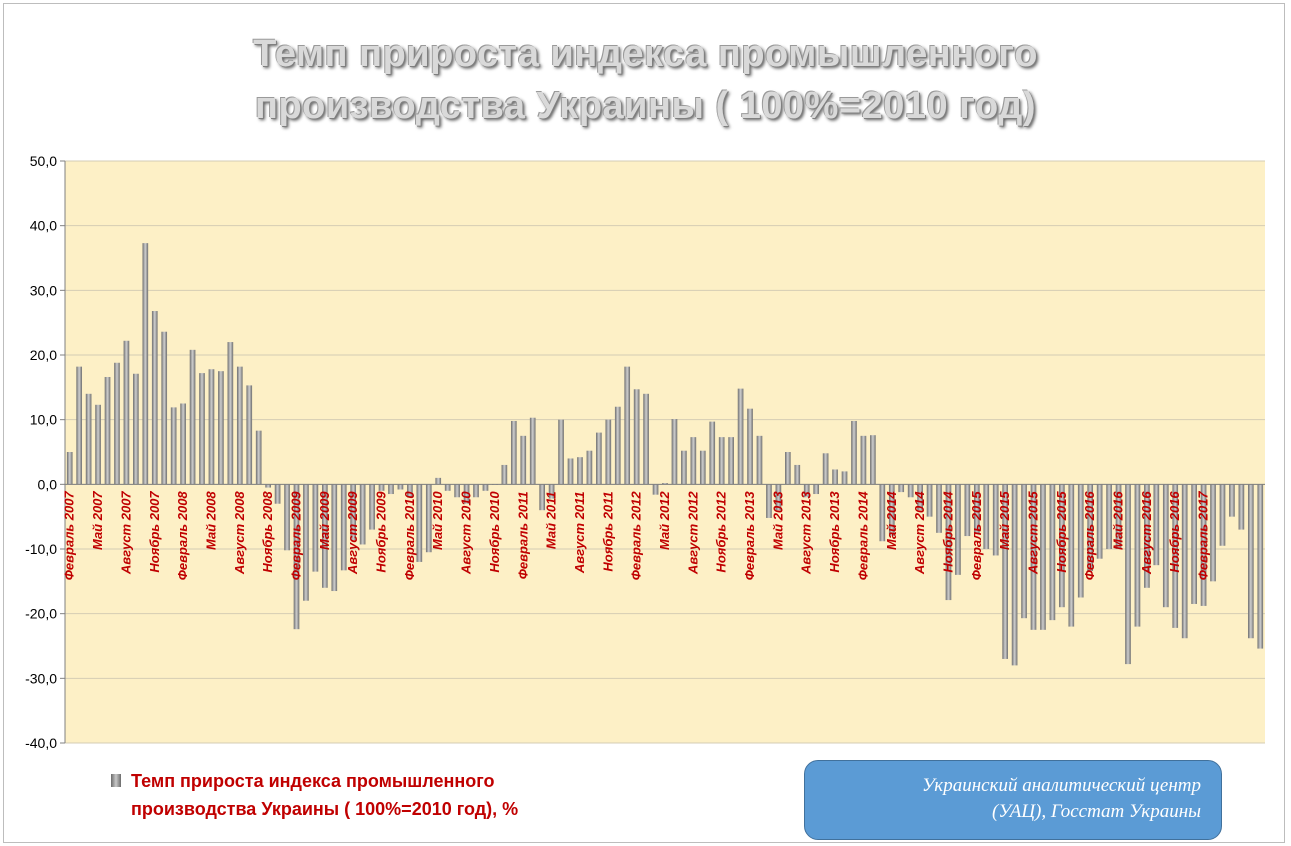 This screenshot has width=1291, height=846. What do you see at coordinates (1118, 520) in the screenshot?
I see `x-tick-label: Май 2016` at bounding box center [1118, 520].